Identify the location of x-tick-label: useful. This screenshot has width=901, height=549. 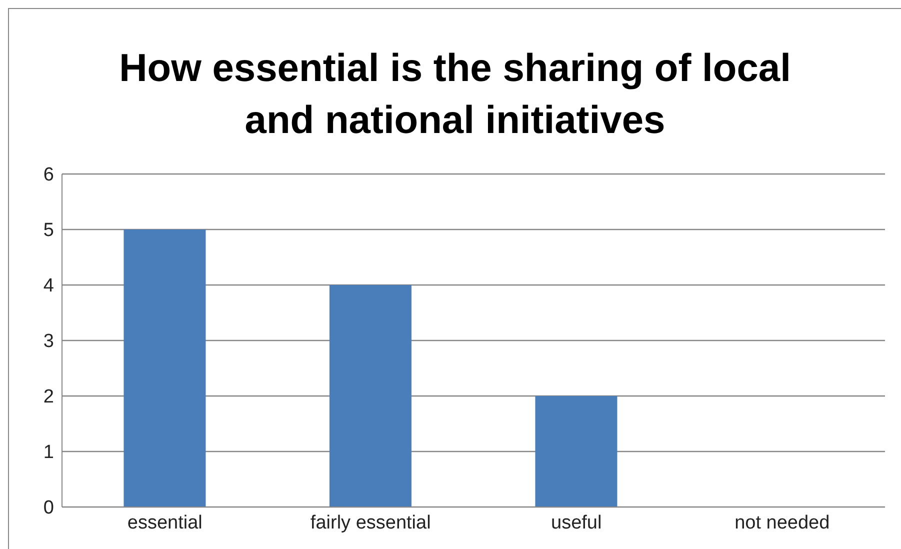
(576, 523).